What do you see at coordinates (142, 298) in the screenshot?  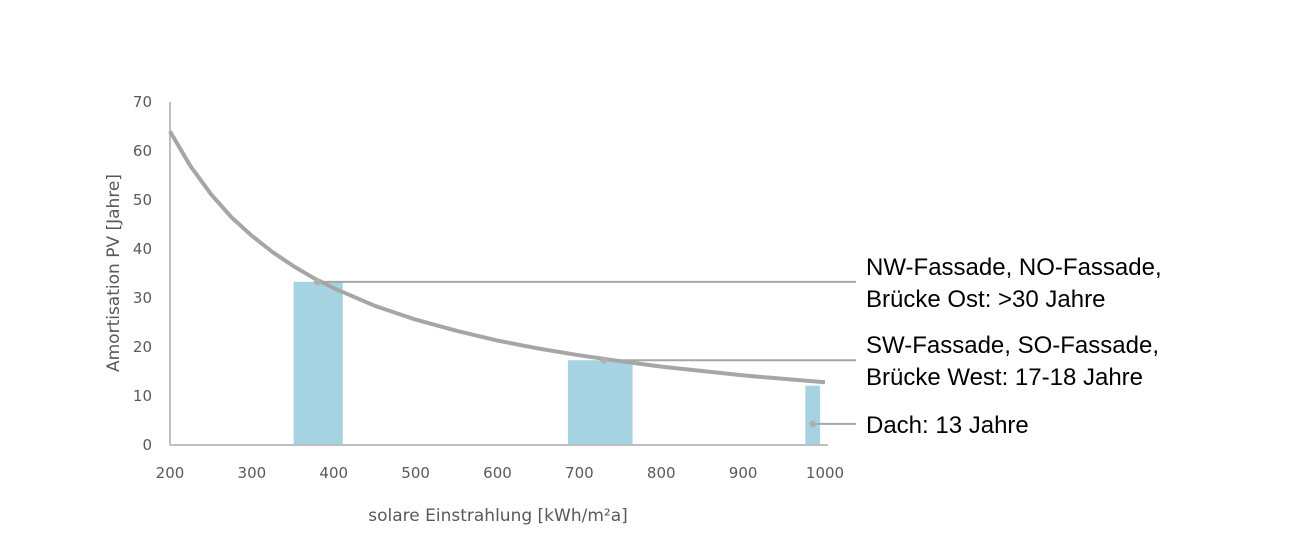 I see `y-tick-label: 30` at bounding box center [142, 298].